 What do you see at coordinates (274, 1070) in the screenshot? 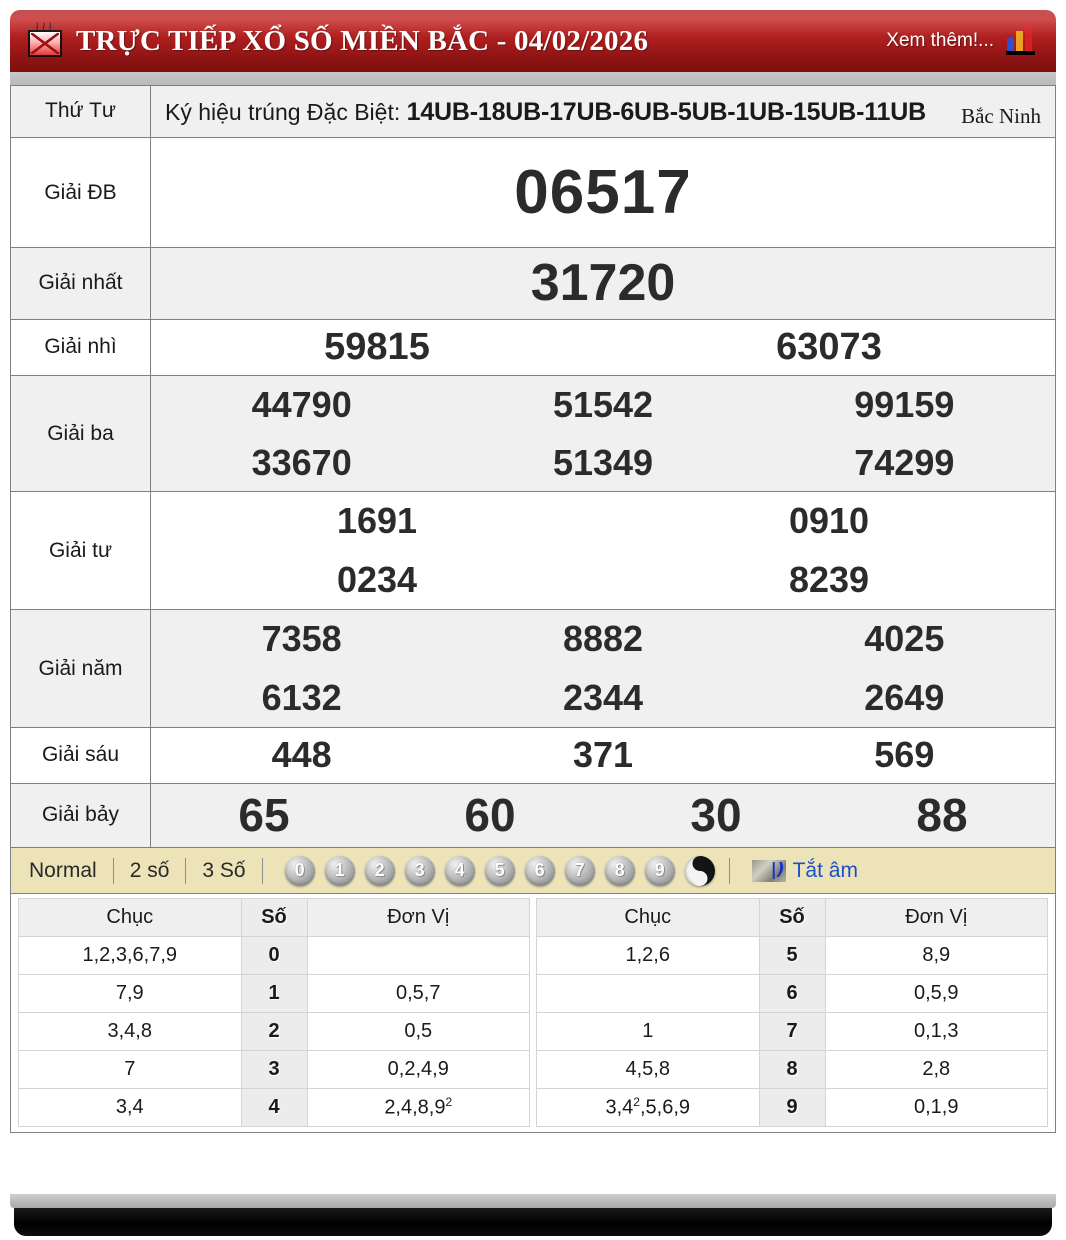
I see `table-row: 7 3 0,2,4,9` at bounding box center [274, 1070].